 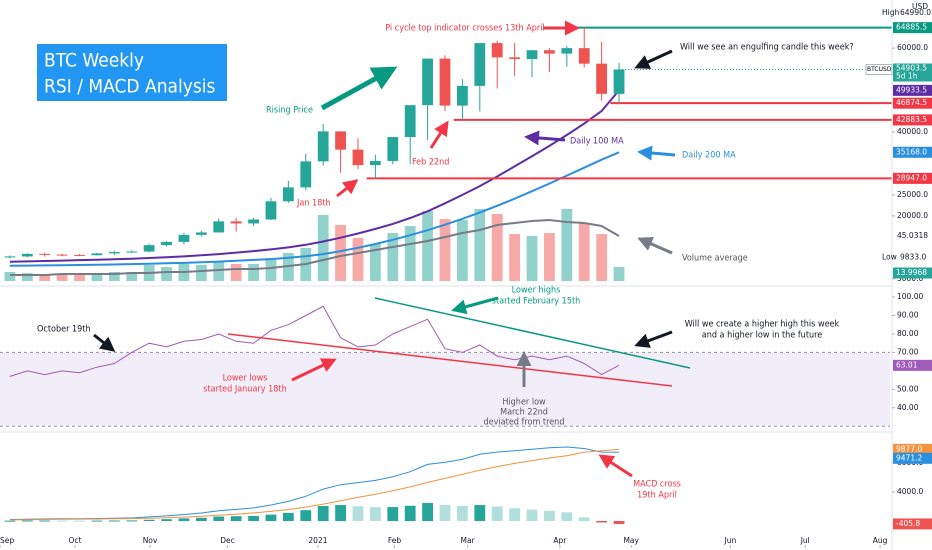 What do you see at coordinates (314, 209) in the screenshot?
I see `moving-average-line` at bounding box center [314, 209].